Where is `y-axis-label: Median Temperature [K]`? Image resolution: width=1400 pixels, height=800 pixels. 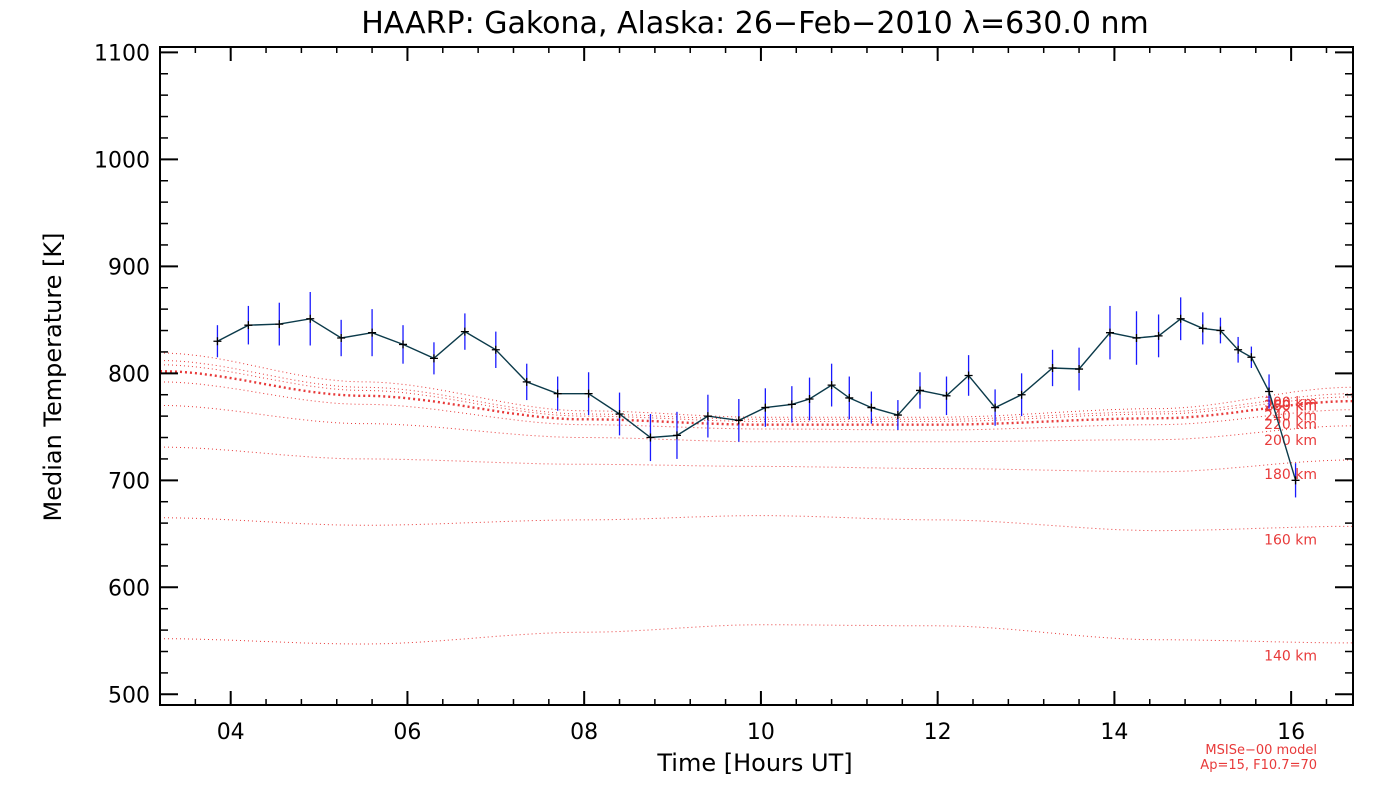 y-axis-label: Median Temperature [K] is located at coordinates (53, 376).